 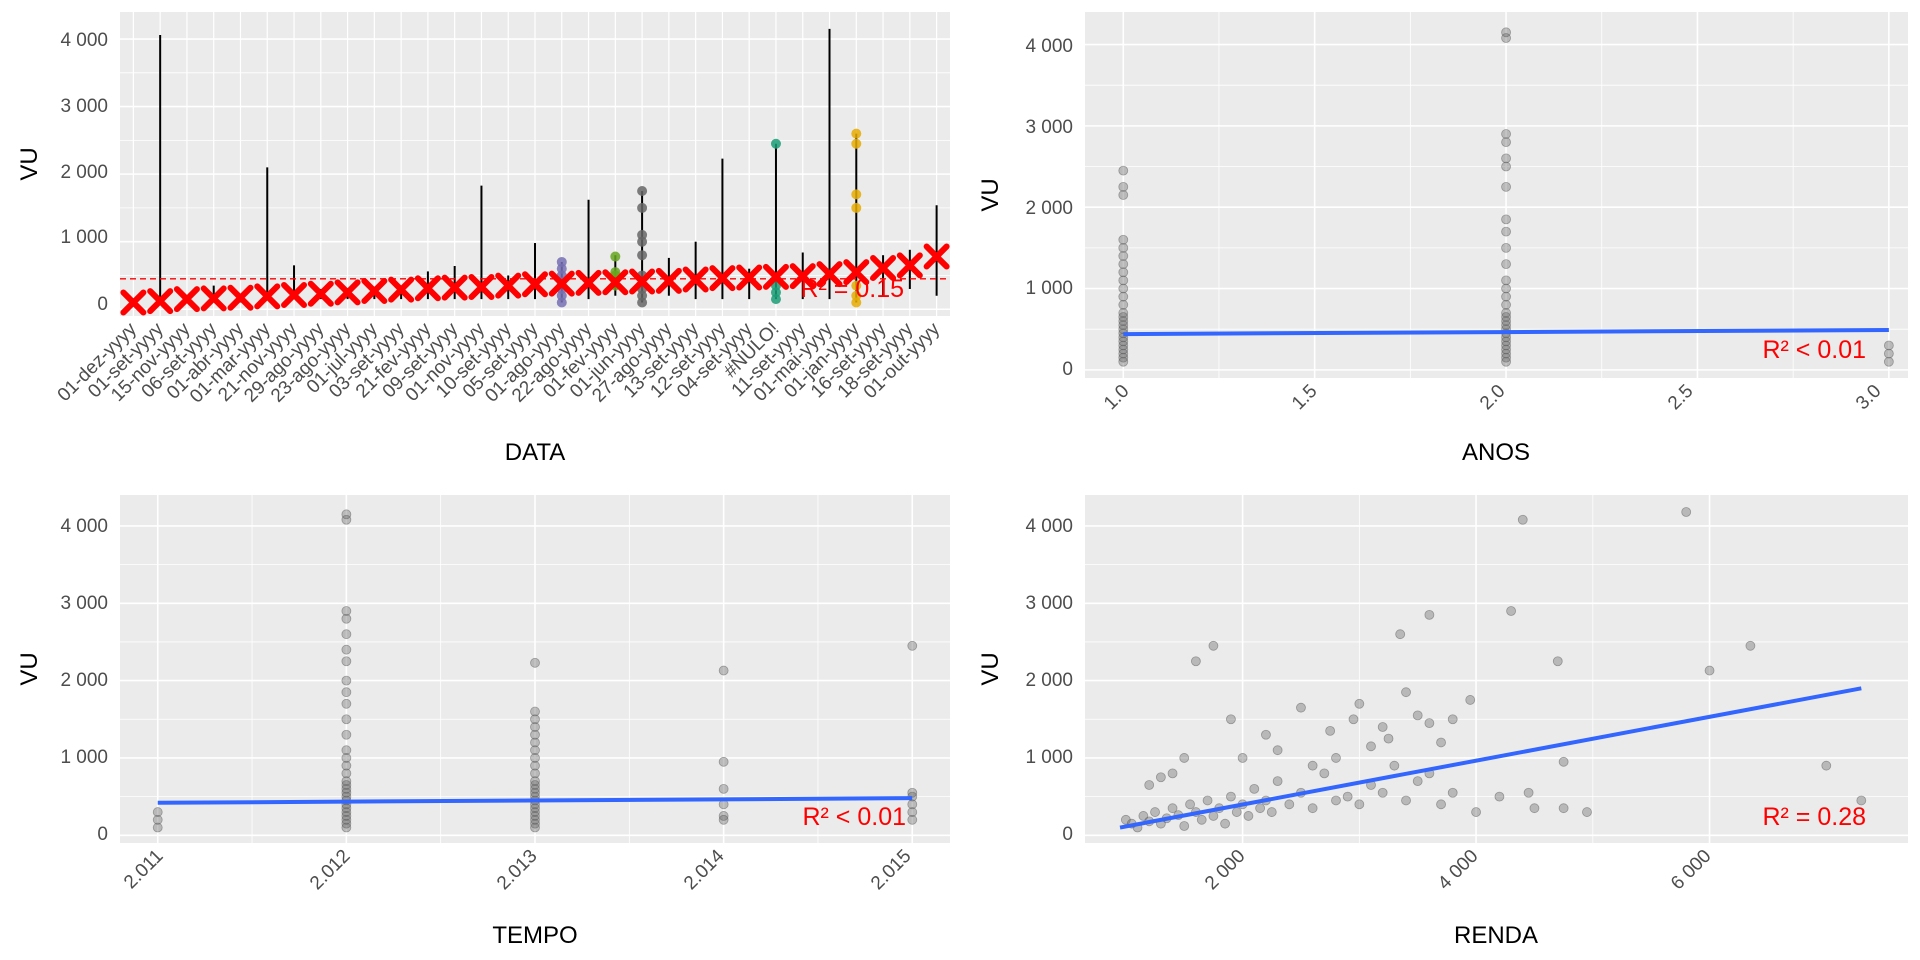 What do you see at coordinates (102, 834) in the screenshot?
I see `y-tick-label: 0` at bounding box center [102, 834].